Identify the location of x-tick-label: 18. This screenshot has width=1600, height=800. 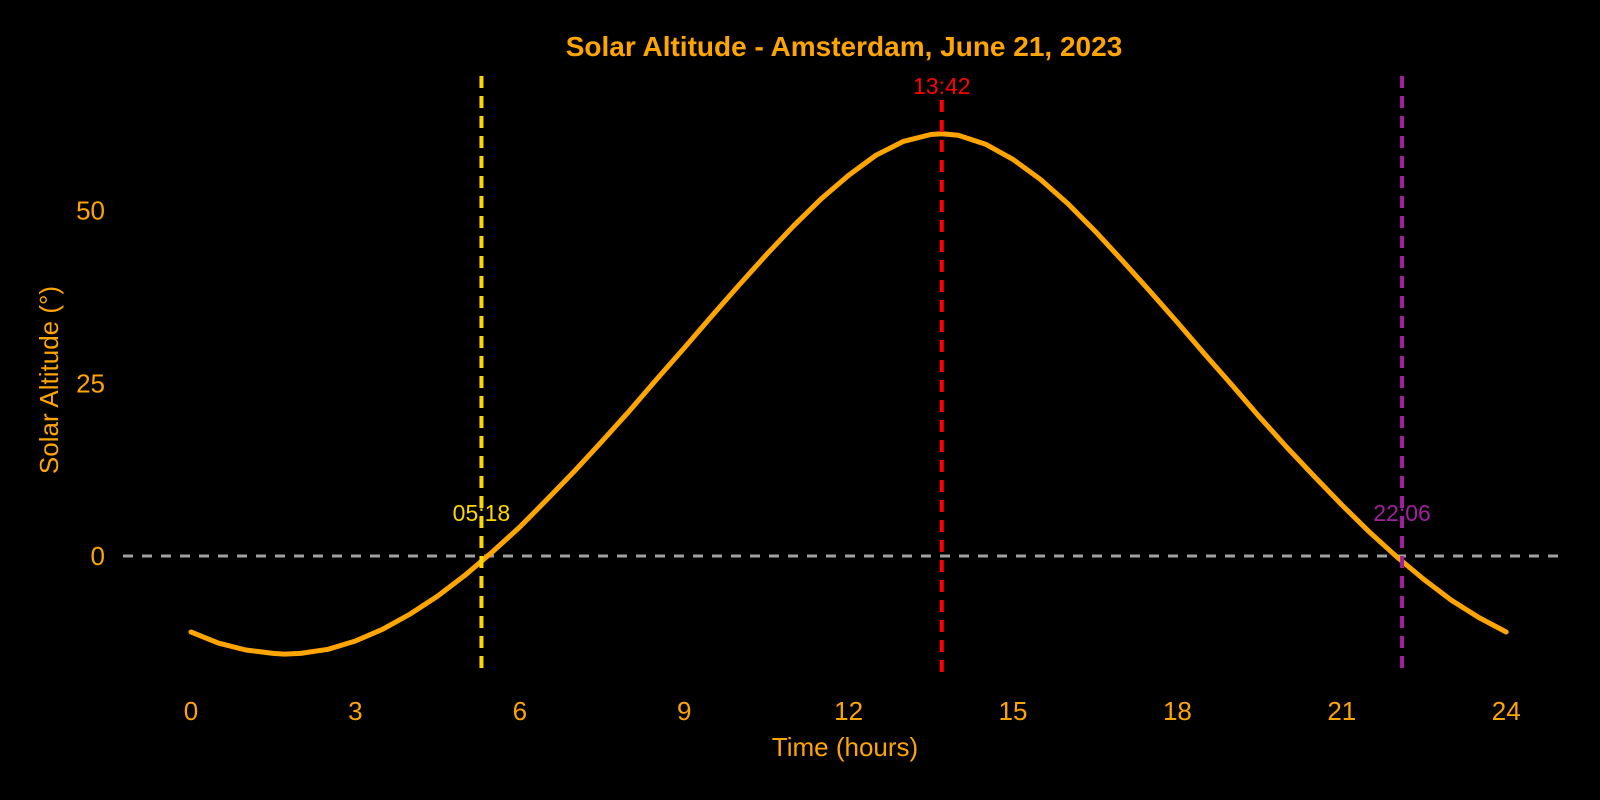
(1177, 711).